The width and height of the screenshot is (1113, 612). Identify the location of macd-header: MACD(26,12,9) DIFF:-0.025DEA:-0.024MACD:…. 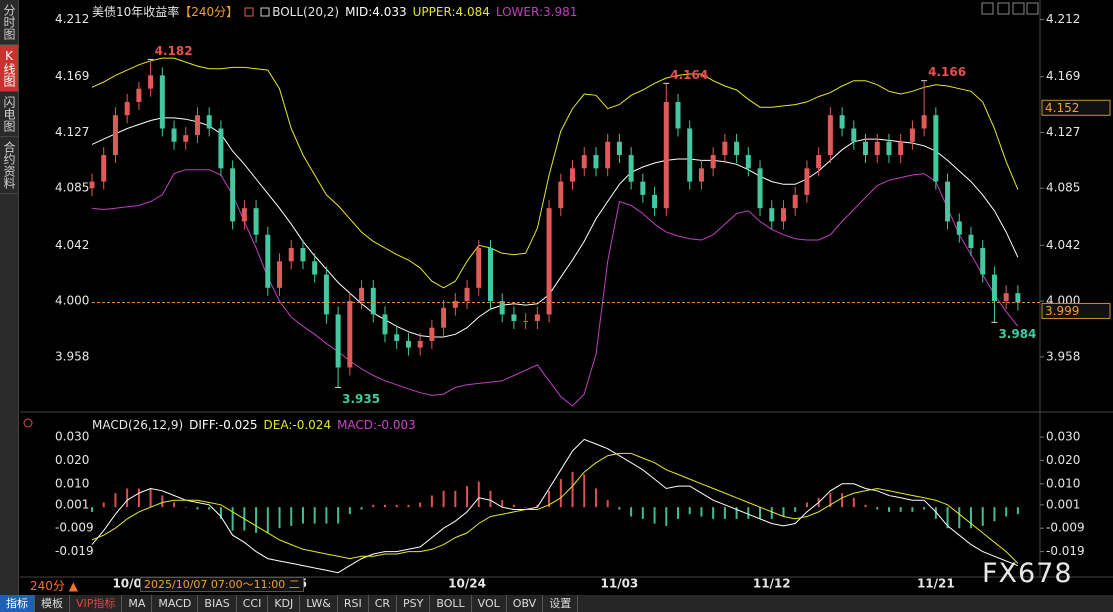
(254, 425).